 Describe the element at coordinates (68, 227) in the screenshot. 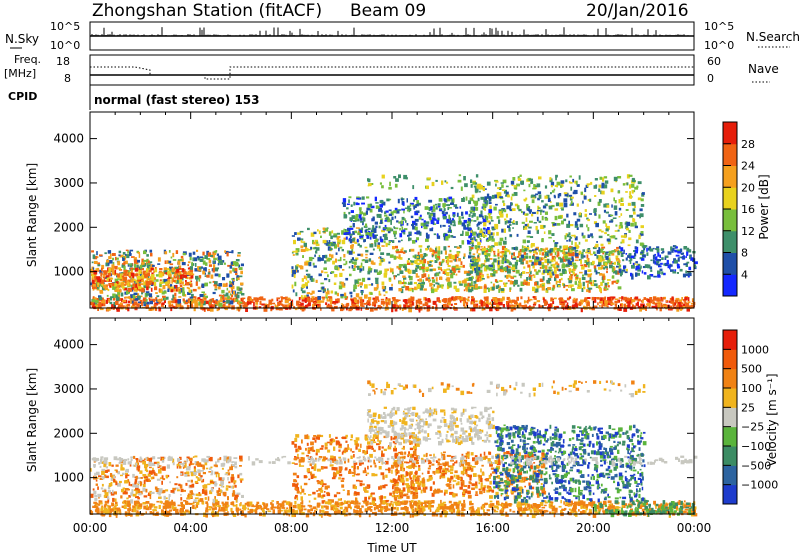

I see `y-tick-label: 2000` at that location.